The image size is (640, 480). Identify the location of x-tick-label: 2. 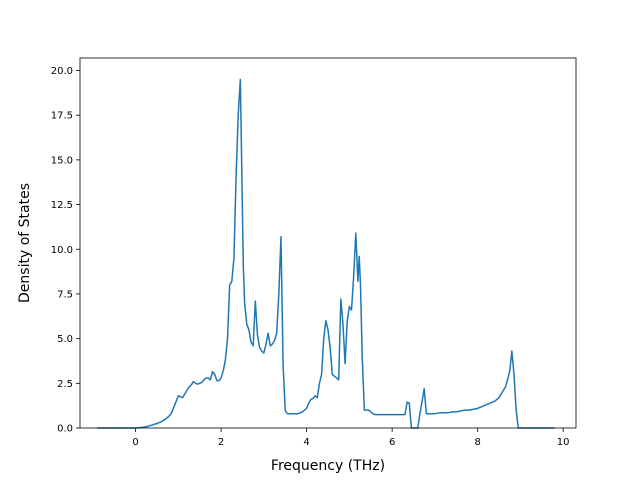
(221, 442).